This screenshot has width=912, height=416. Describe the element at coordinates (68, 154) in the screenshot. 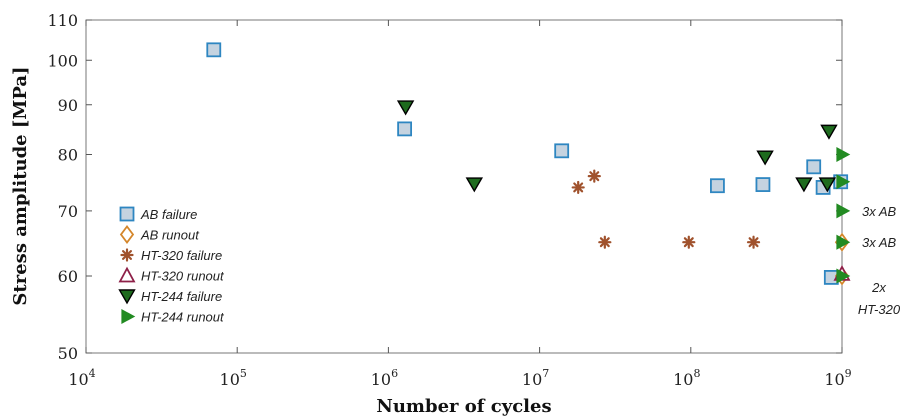

I see `y-tick-label: 80` at that location.